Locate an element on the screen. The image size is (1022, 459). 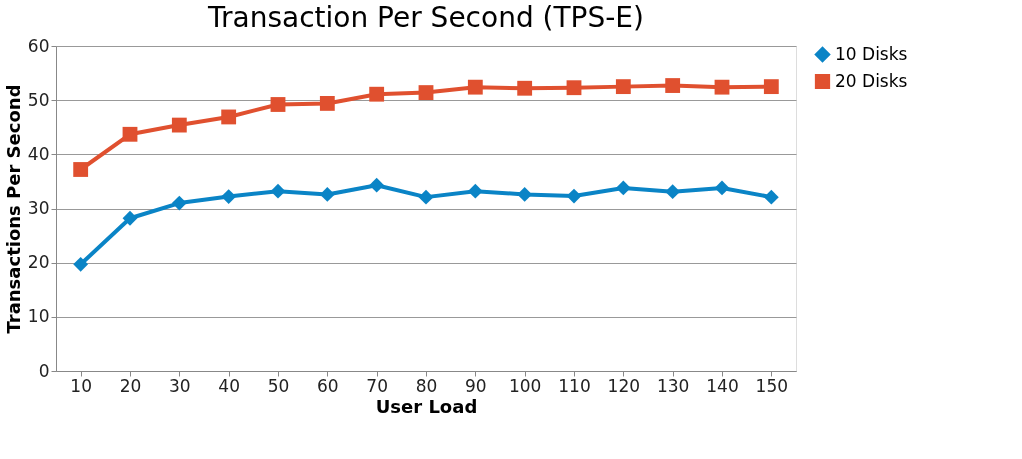
y-tick-label: 30 is located at coordinates (38, 208).